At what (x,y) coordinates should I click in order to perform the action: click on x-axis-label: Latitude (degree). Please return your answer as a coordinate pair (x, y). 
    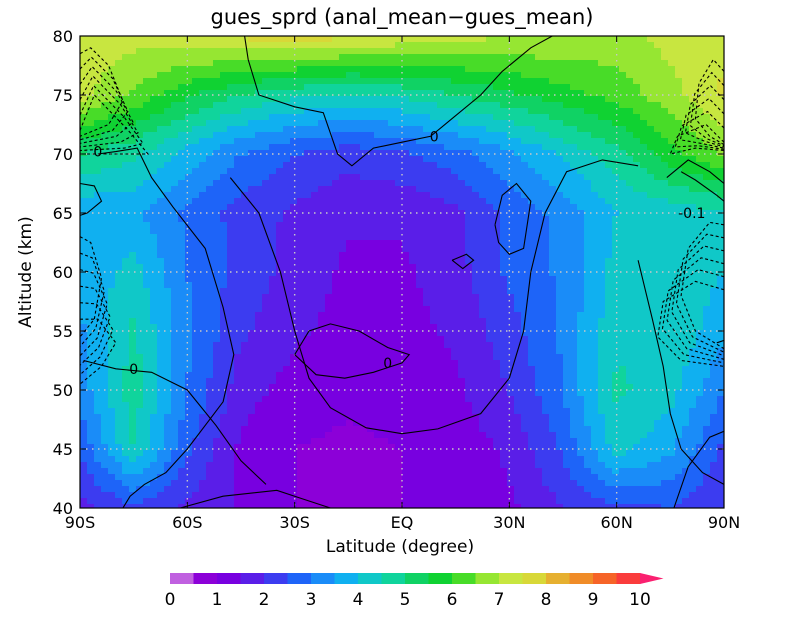
    Looking at the image, I should click on (400, 547).